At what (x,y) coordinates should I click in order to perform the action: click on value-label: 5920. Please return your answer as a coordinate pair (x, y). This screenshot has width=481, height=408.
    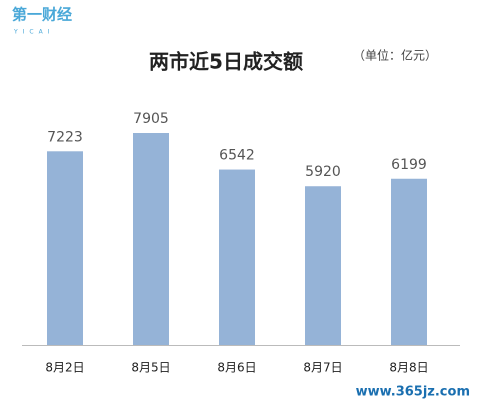
    Looking at the image, I should click on (323, 172).